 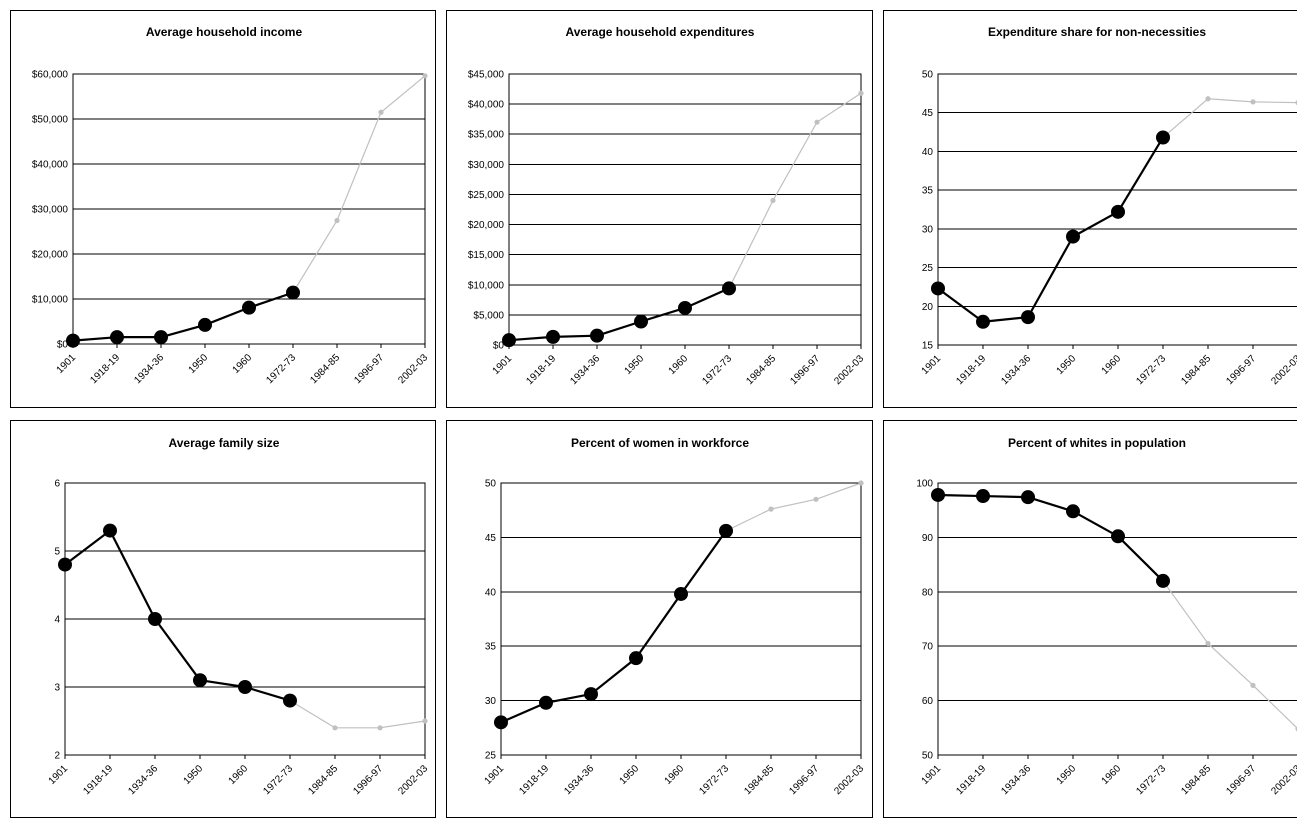 What do you see at coordinates (57, 688) in the screenshot?
I see `y-tick-label: 3` at bounding box center [57, 688].